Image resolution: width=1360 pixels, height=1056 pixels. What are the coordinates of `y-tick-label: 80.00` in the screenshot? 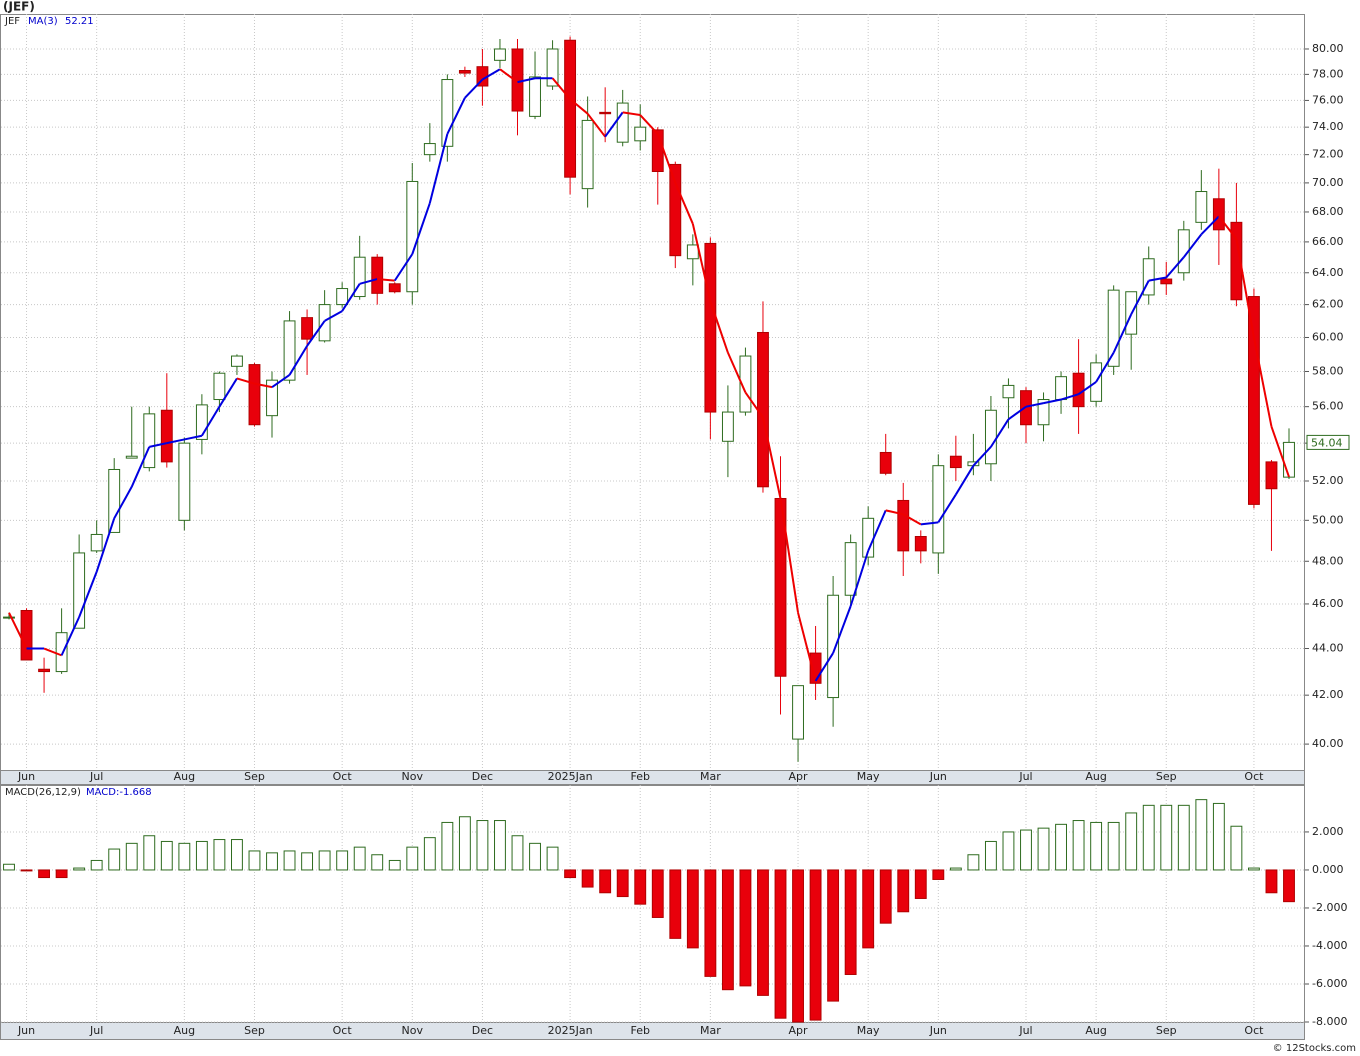 It's located at (1328, 48).